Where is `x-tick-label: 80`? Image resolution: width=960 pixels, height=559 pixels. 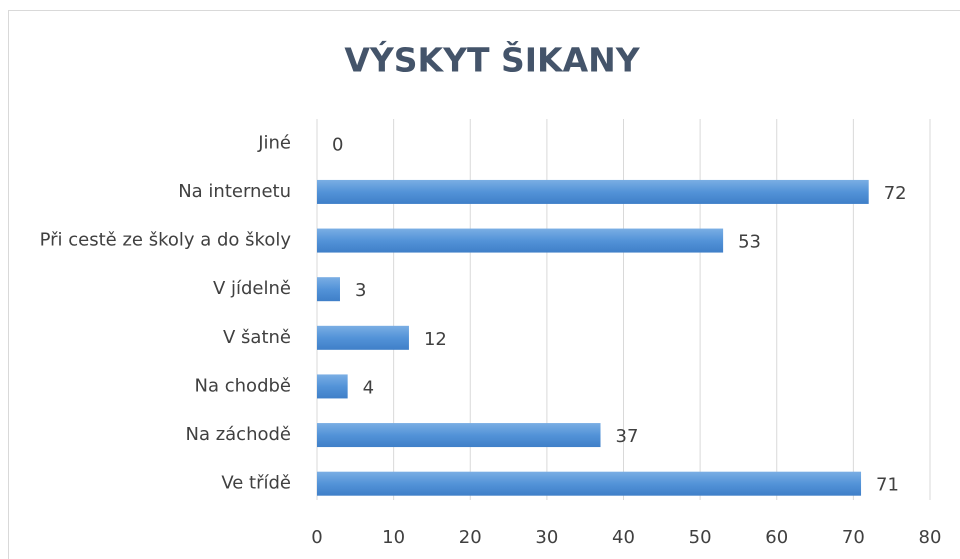
x-tick-label: 80 is located at coordinates (930, 537).